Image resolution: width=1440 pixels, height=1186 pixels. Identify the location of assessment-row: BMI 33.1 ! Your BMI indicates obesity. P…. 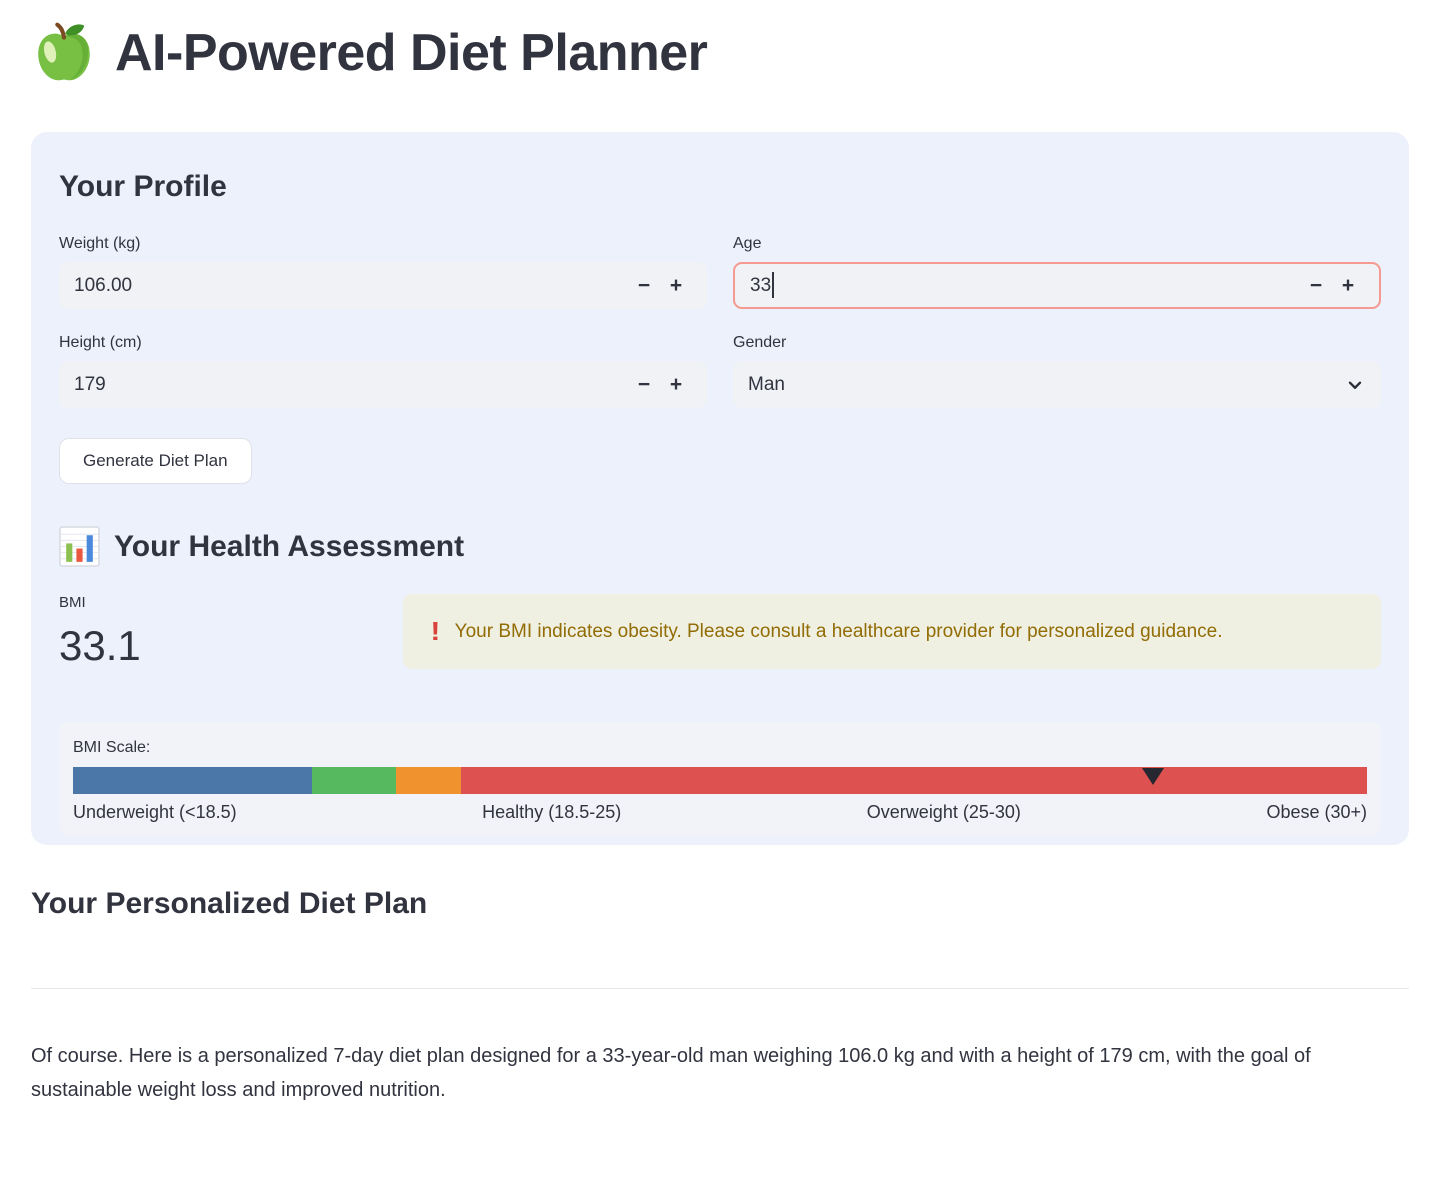
(720, 632).